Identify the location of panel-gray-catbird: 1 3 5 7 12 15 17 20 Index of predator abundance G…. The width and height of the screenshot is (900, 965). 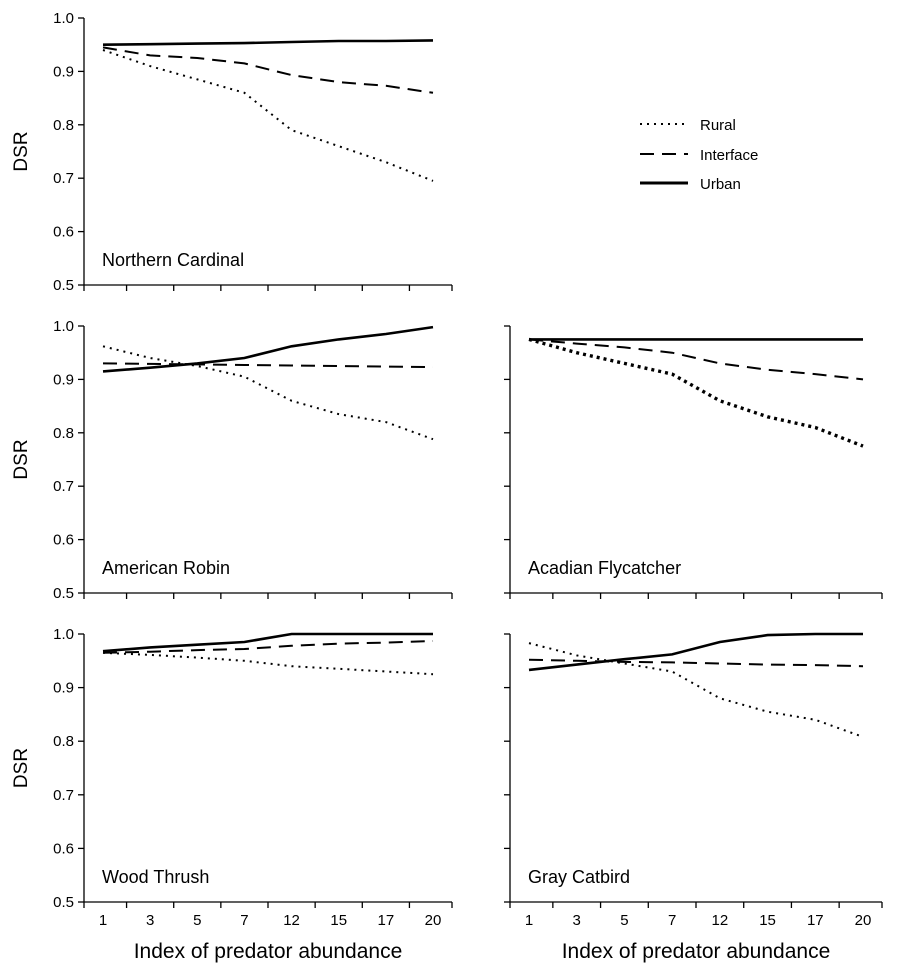
(693, 797).